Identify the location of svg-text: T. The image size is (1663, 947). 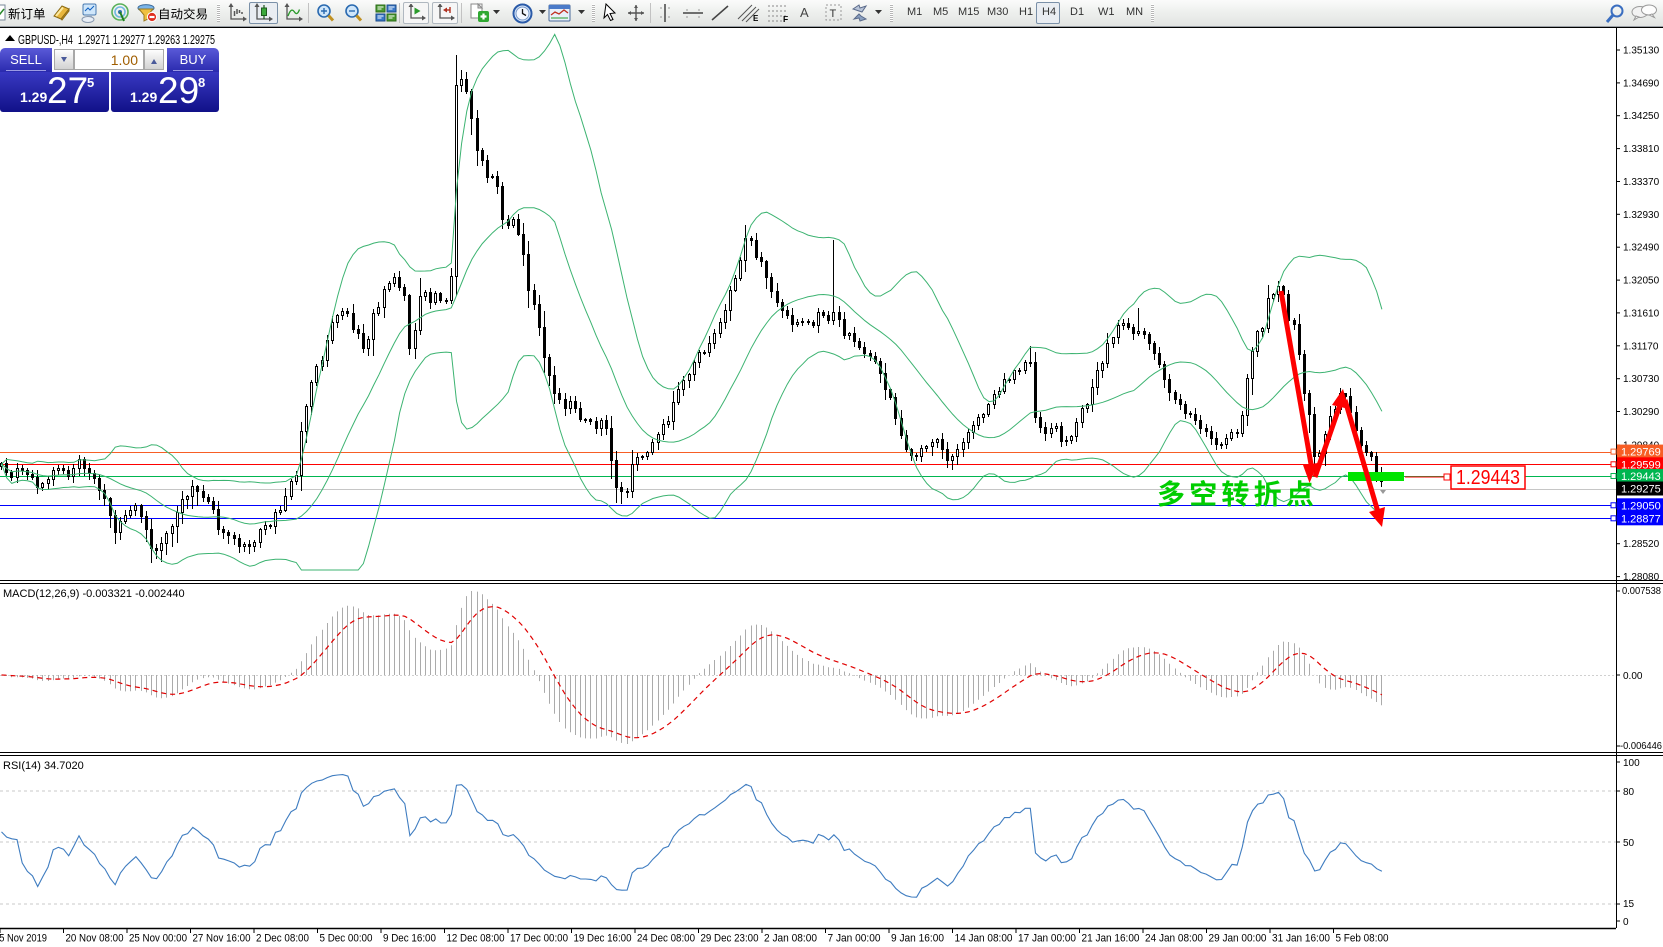
(833, 14).